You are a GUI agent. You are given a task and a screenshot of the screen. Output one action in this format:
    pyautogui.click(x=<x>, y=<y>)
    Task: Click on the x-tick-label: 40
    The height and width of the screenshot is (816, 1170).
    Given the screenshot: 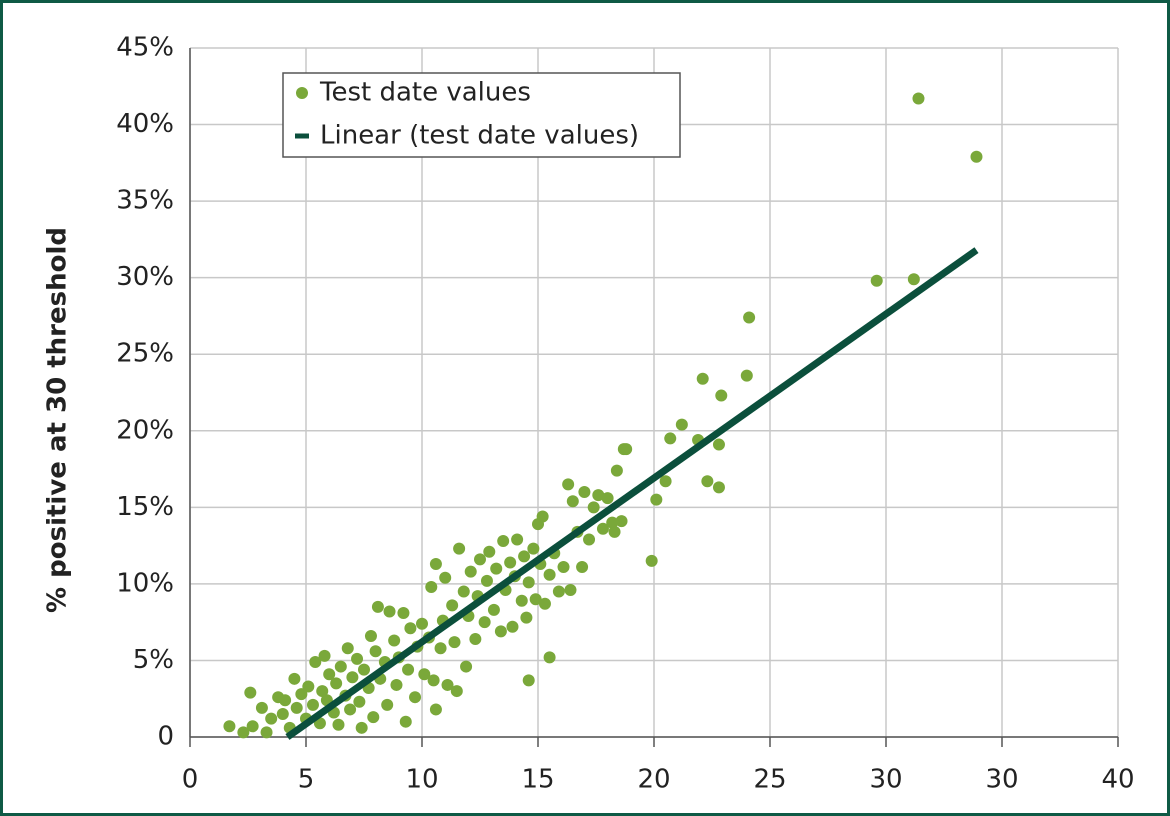 What is the action you would take?
    pyautogui.click(x=1117, y=780)
    